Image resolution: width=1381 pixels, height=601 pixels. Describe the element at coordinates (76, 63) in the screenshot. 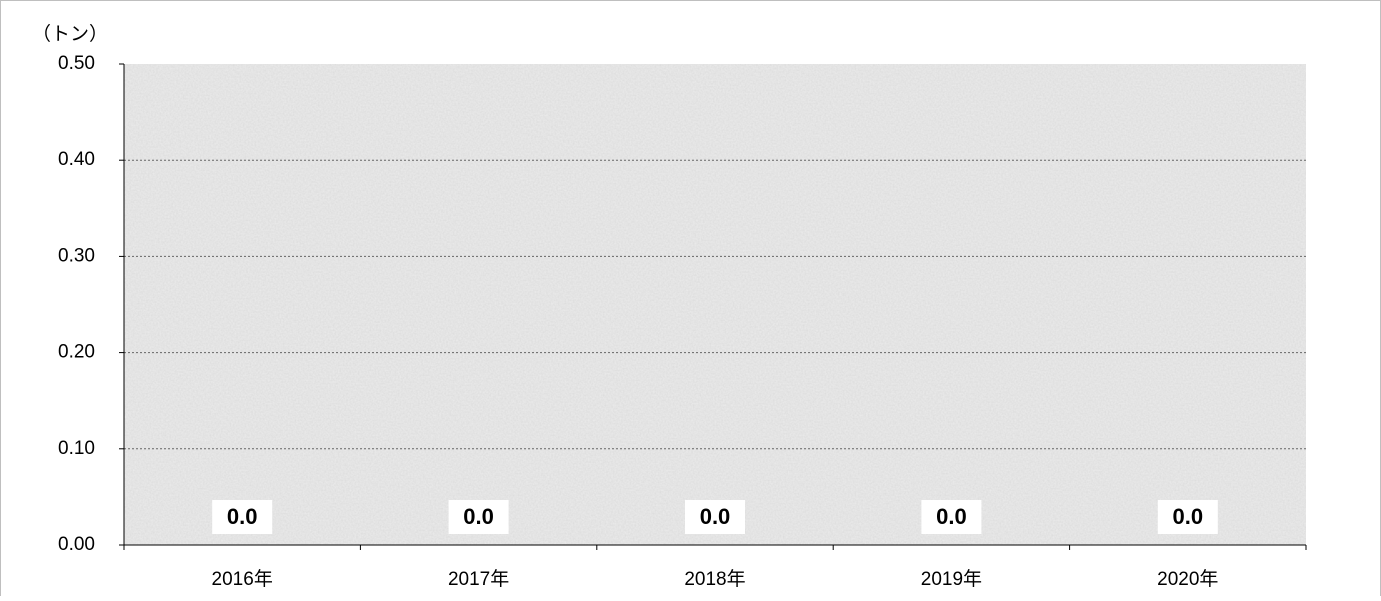

I see `y-tick-label: 0.50` at that location.